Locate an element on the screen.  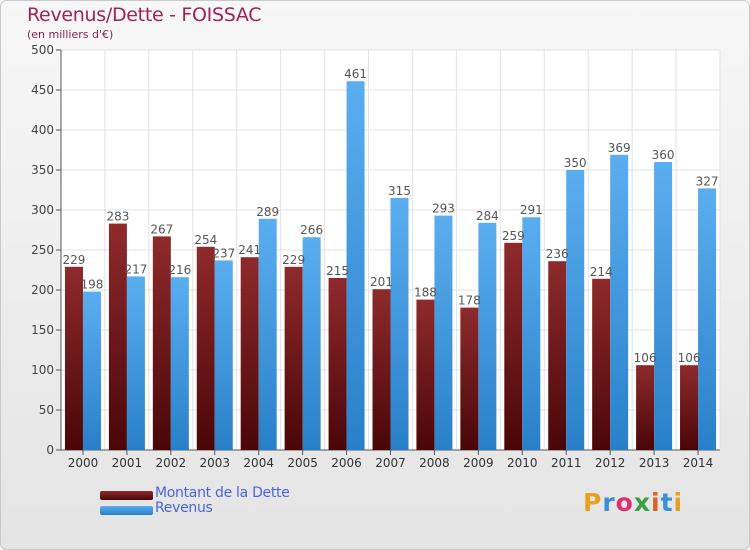
data-label-dette: 178 is located at coordinates (469, 301).